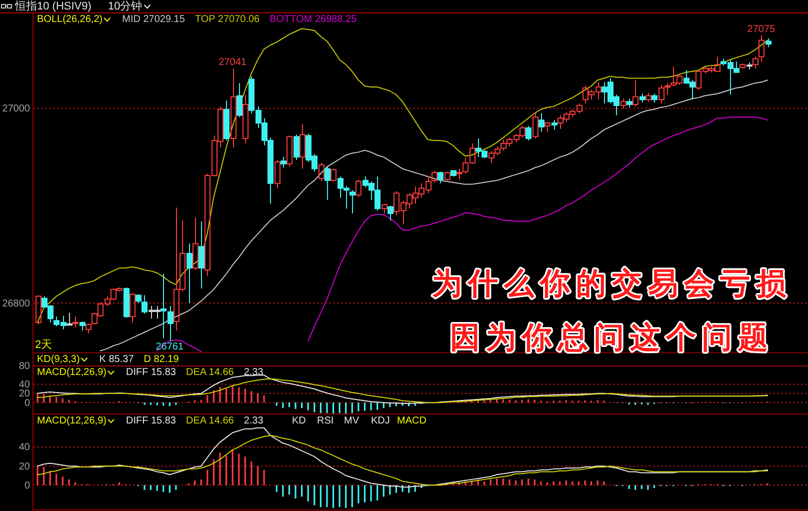 This screenshot has width=808, height=511. Describe the element at coordinates (151, 372) in the screenshot. I see `series-label: DIFF 15.83` at that location.